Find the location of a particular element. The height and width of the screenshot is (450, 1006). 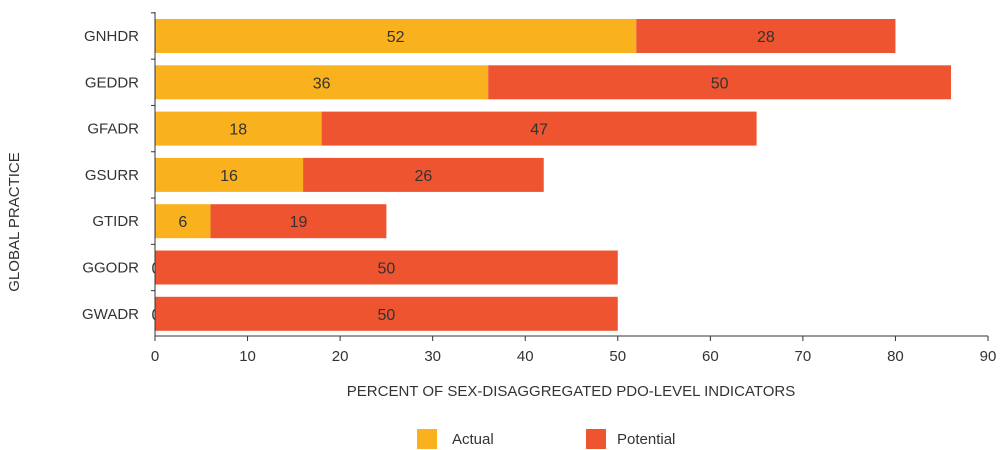

y-axis-title: GLOBAL PRACTICE is located at coordinates (14, 221).